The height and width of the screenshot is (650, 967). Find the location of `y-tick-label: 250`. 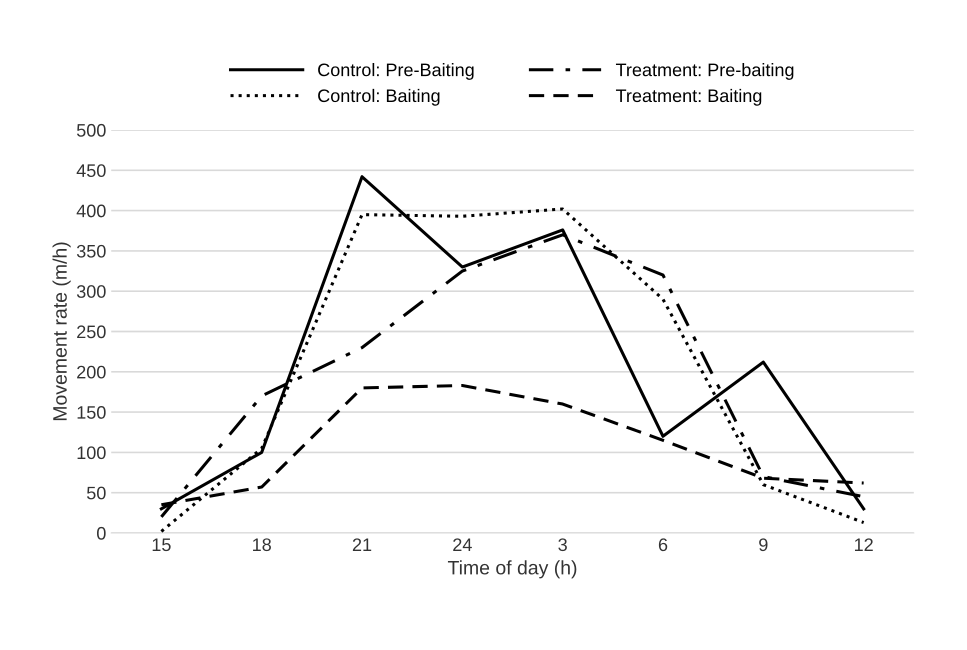

y-tick-label: 250 is located at coordinates (91, 331).